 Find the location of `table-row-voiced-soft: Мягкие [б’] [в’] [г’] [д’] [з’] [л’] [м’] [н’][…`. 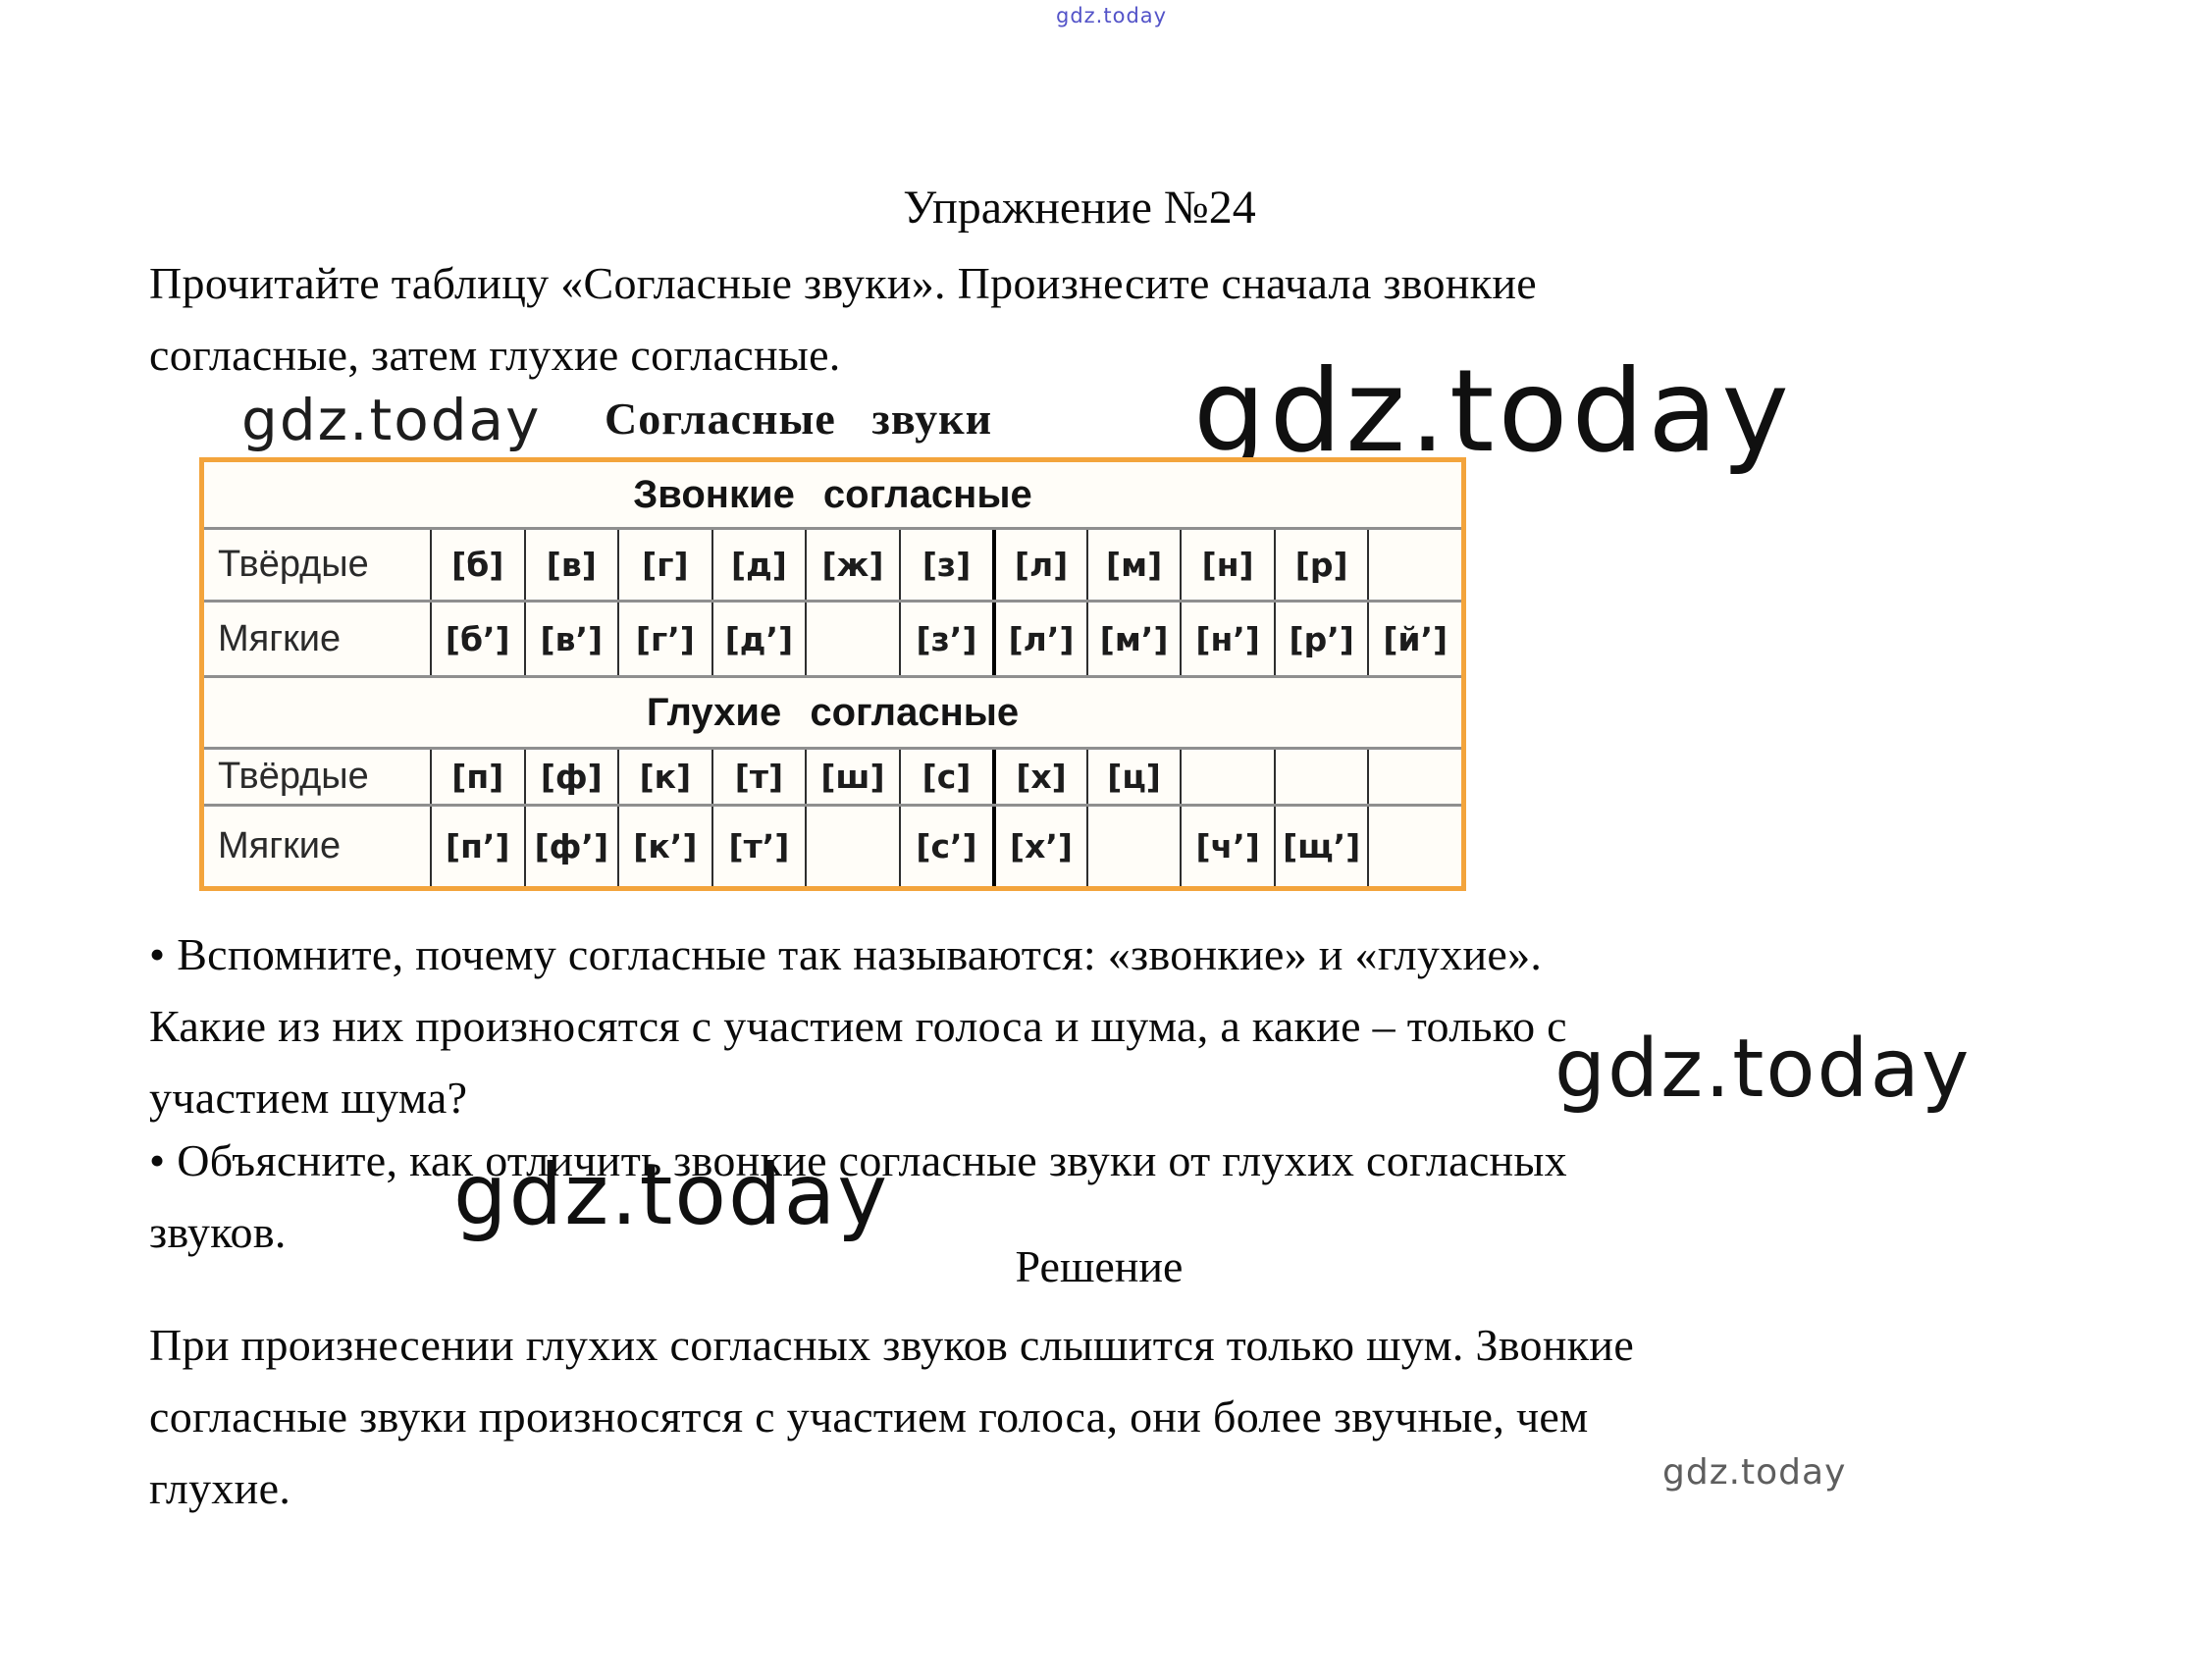

table-row-voiced-soft: Мягкие [б’] [в’] [г’] [д’] [з’] [л’] [м’] [н’][… is located at coordinates (833, 639).